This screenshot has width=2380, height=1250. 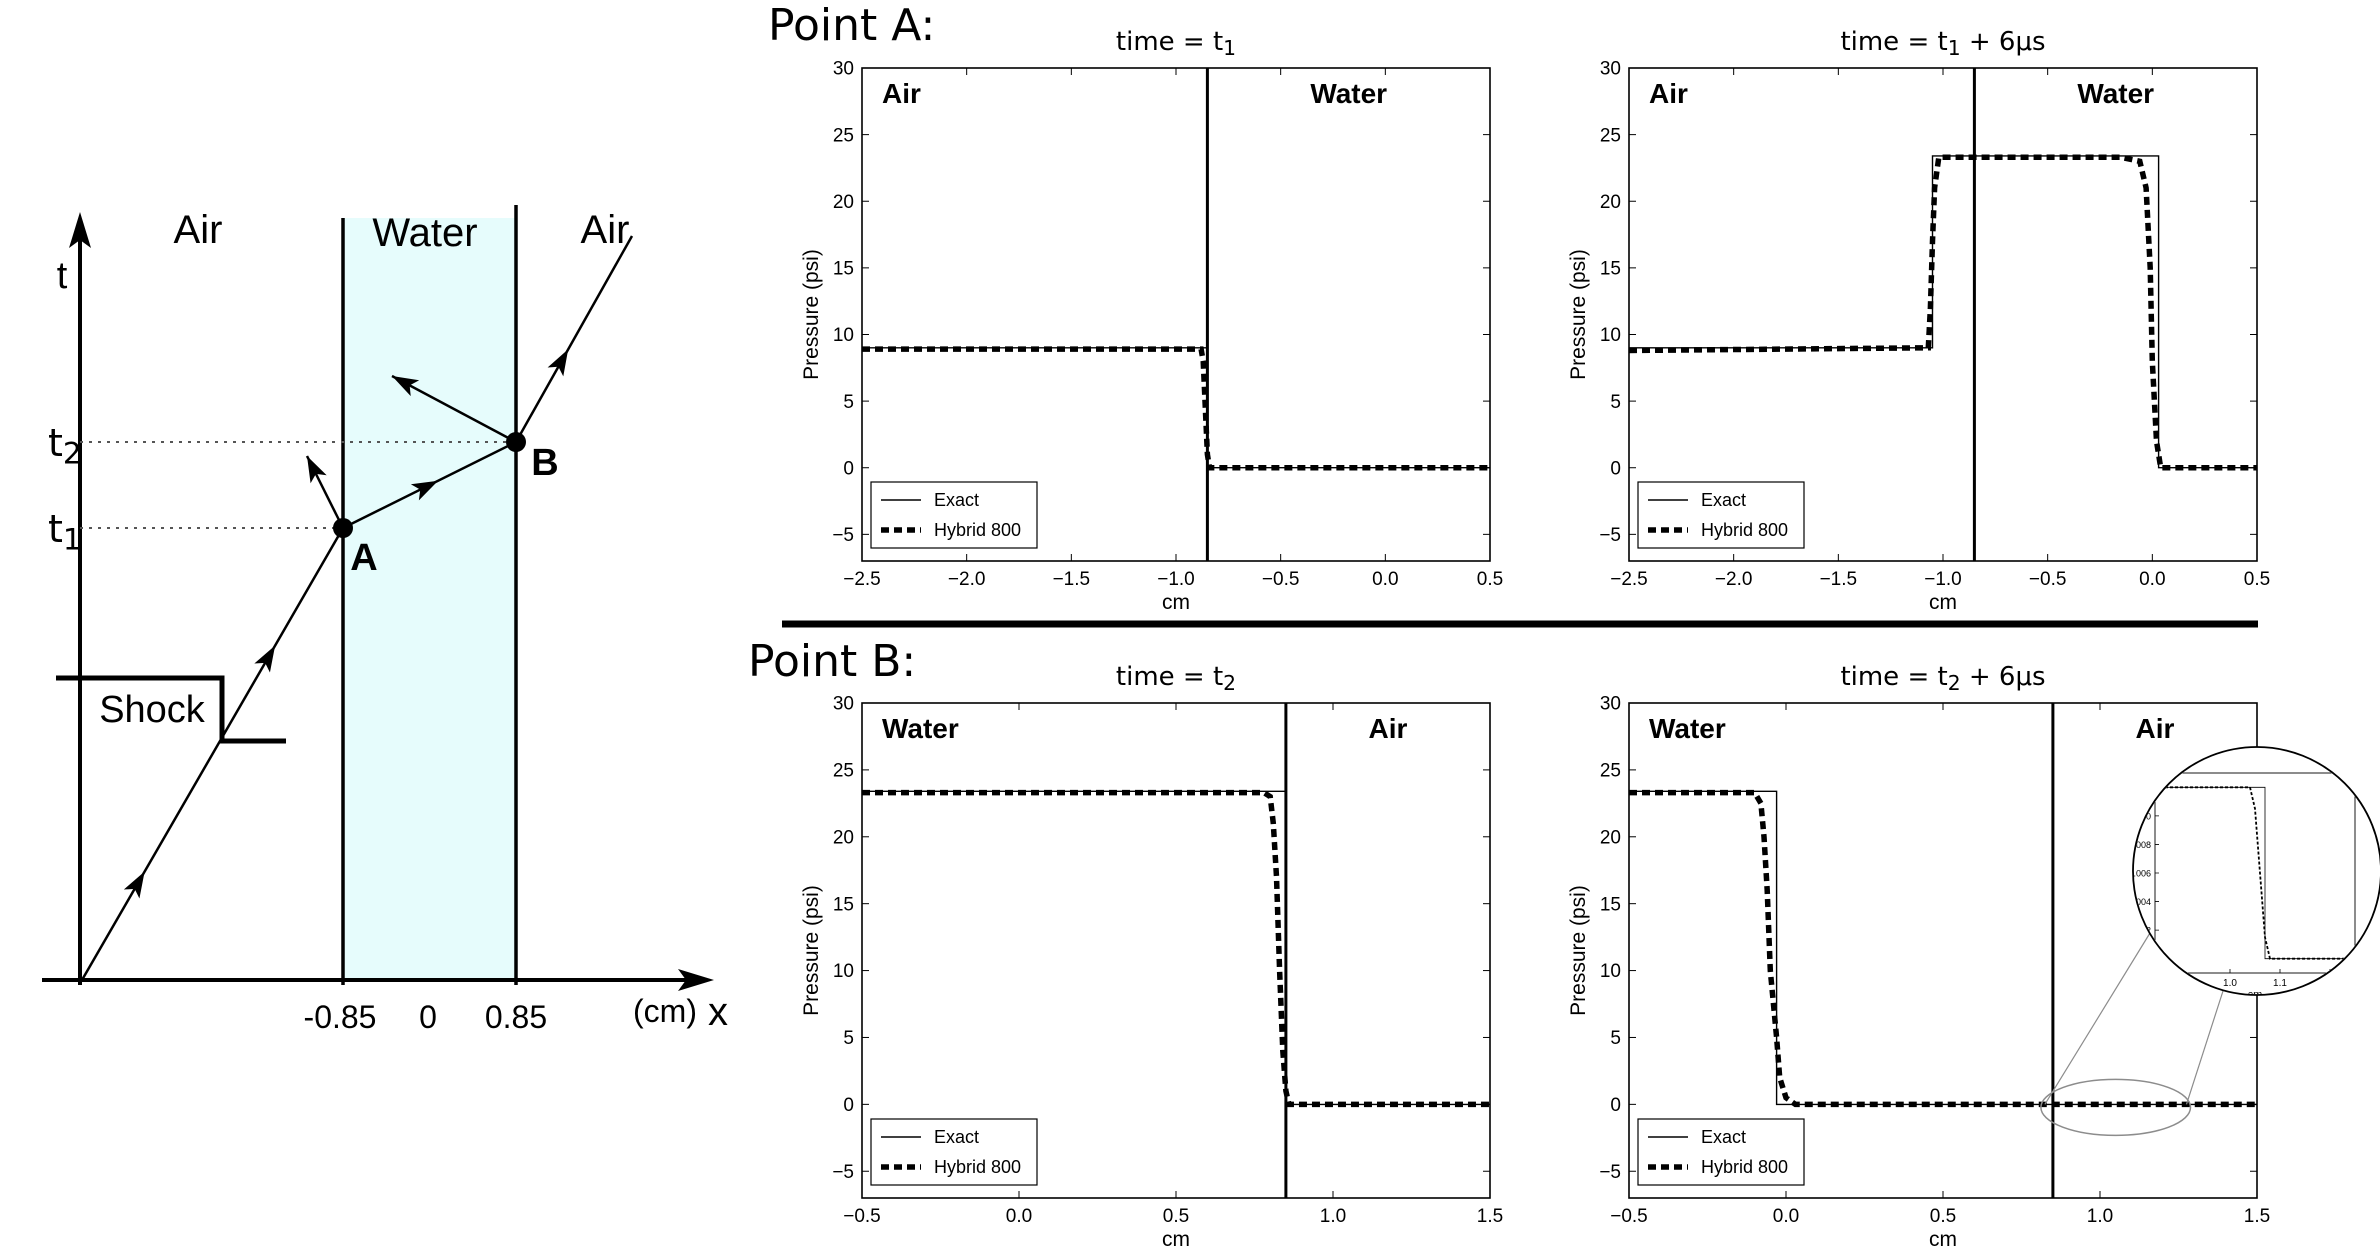 I want to click on x-tick-label: 1.1, so click(x=2280, y=983).